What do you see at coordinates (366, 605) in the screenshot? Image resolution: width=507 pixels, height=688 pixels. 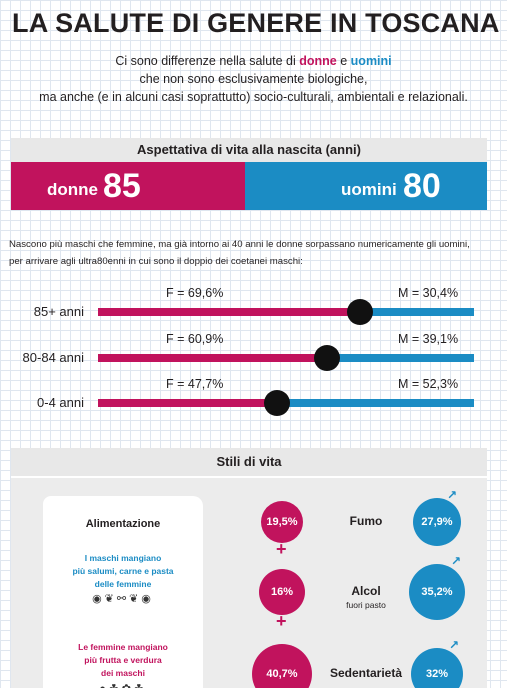 I see `topic-subtitle: fuori pasto` at bounding box center [366, 605].